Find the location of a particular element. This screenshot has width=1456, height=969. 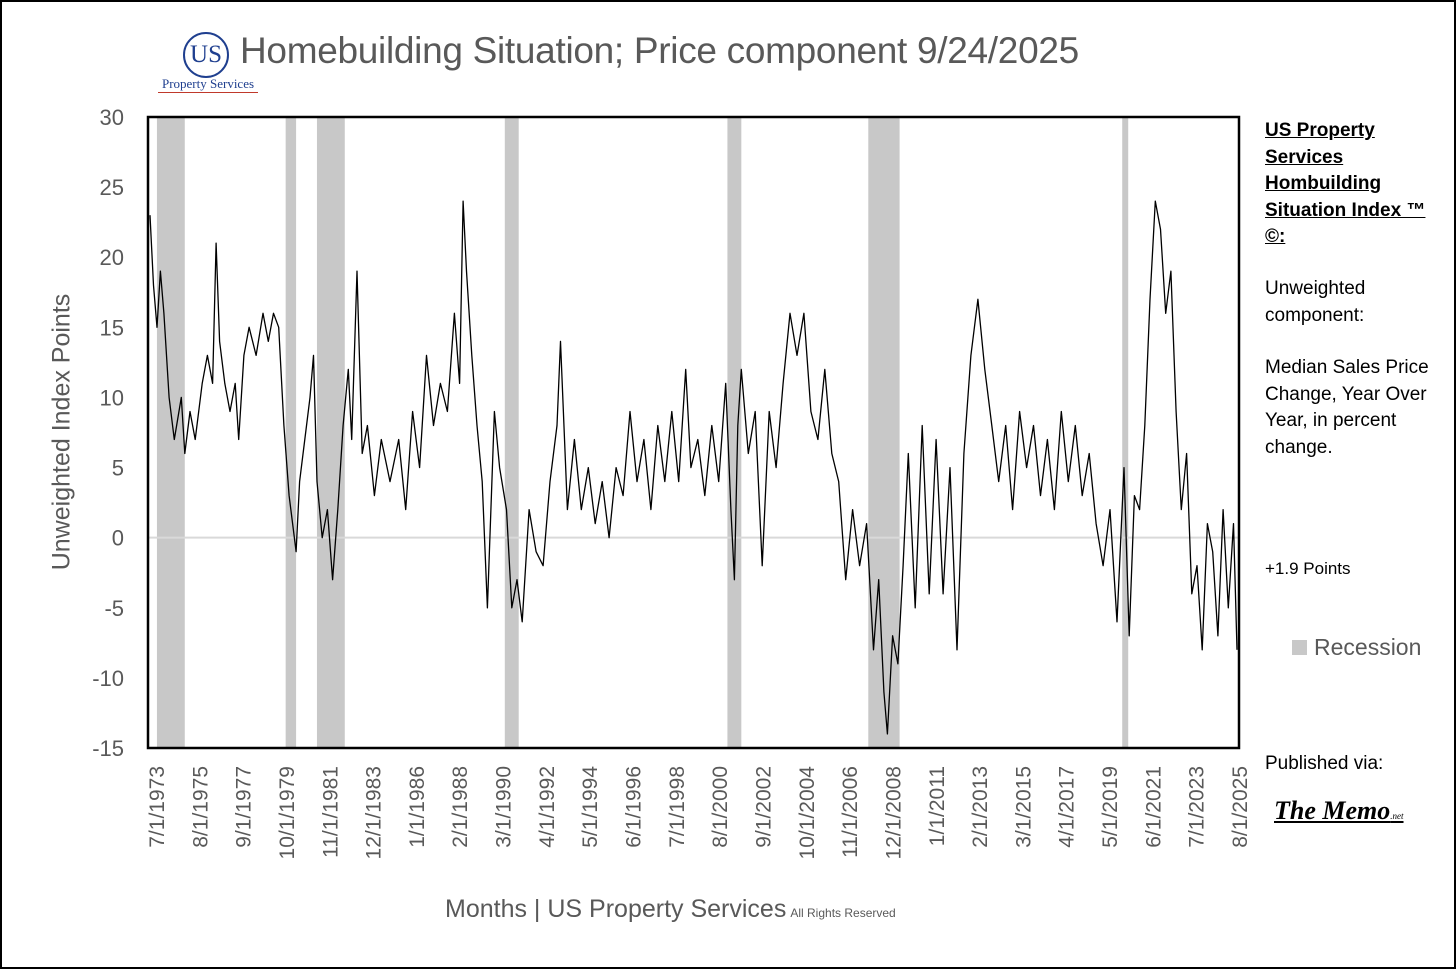

x-tick-label: 7/1/1998 is located at coordinates (677, 807).